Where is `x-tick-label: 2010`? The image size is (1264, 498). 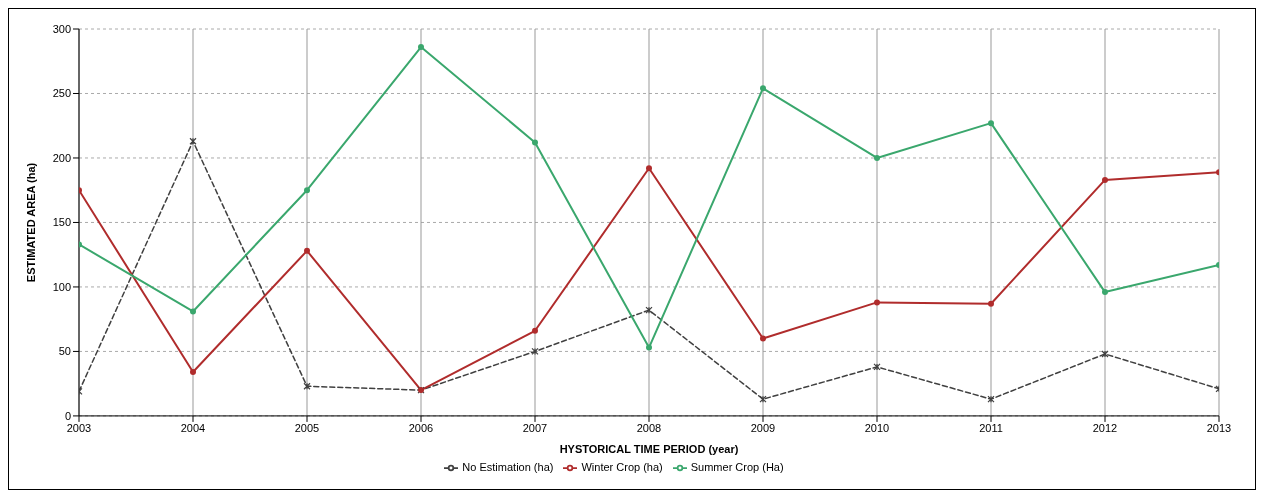 x-tick-label: 2010 is located at coordinates (877, 427).